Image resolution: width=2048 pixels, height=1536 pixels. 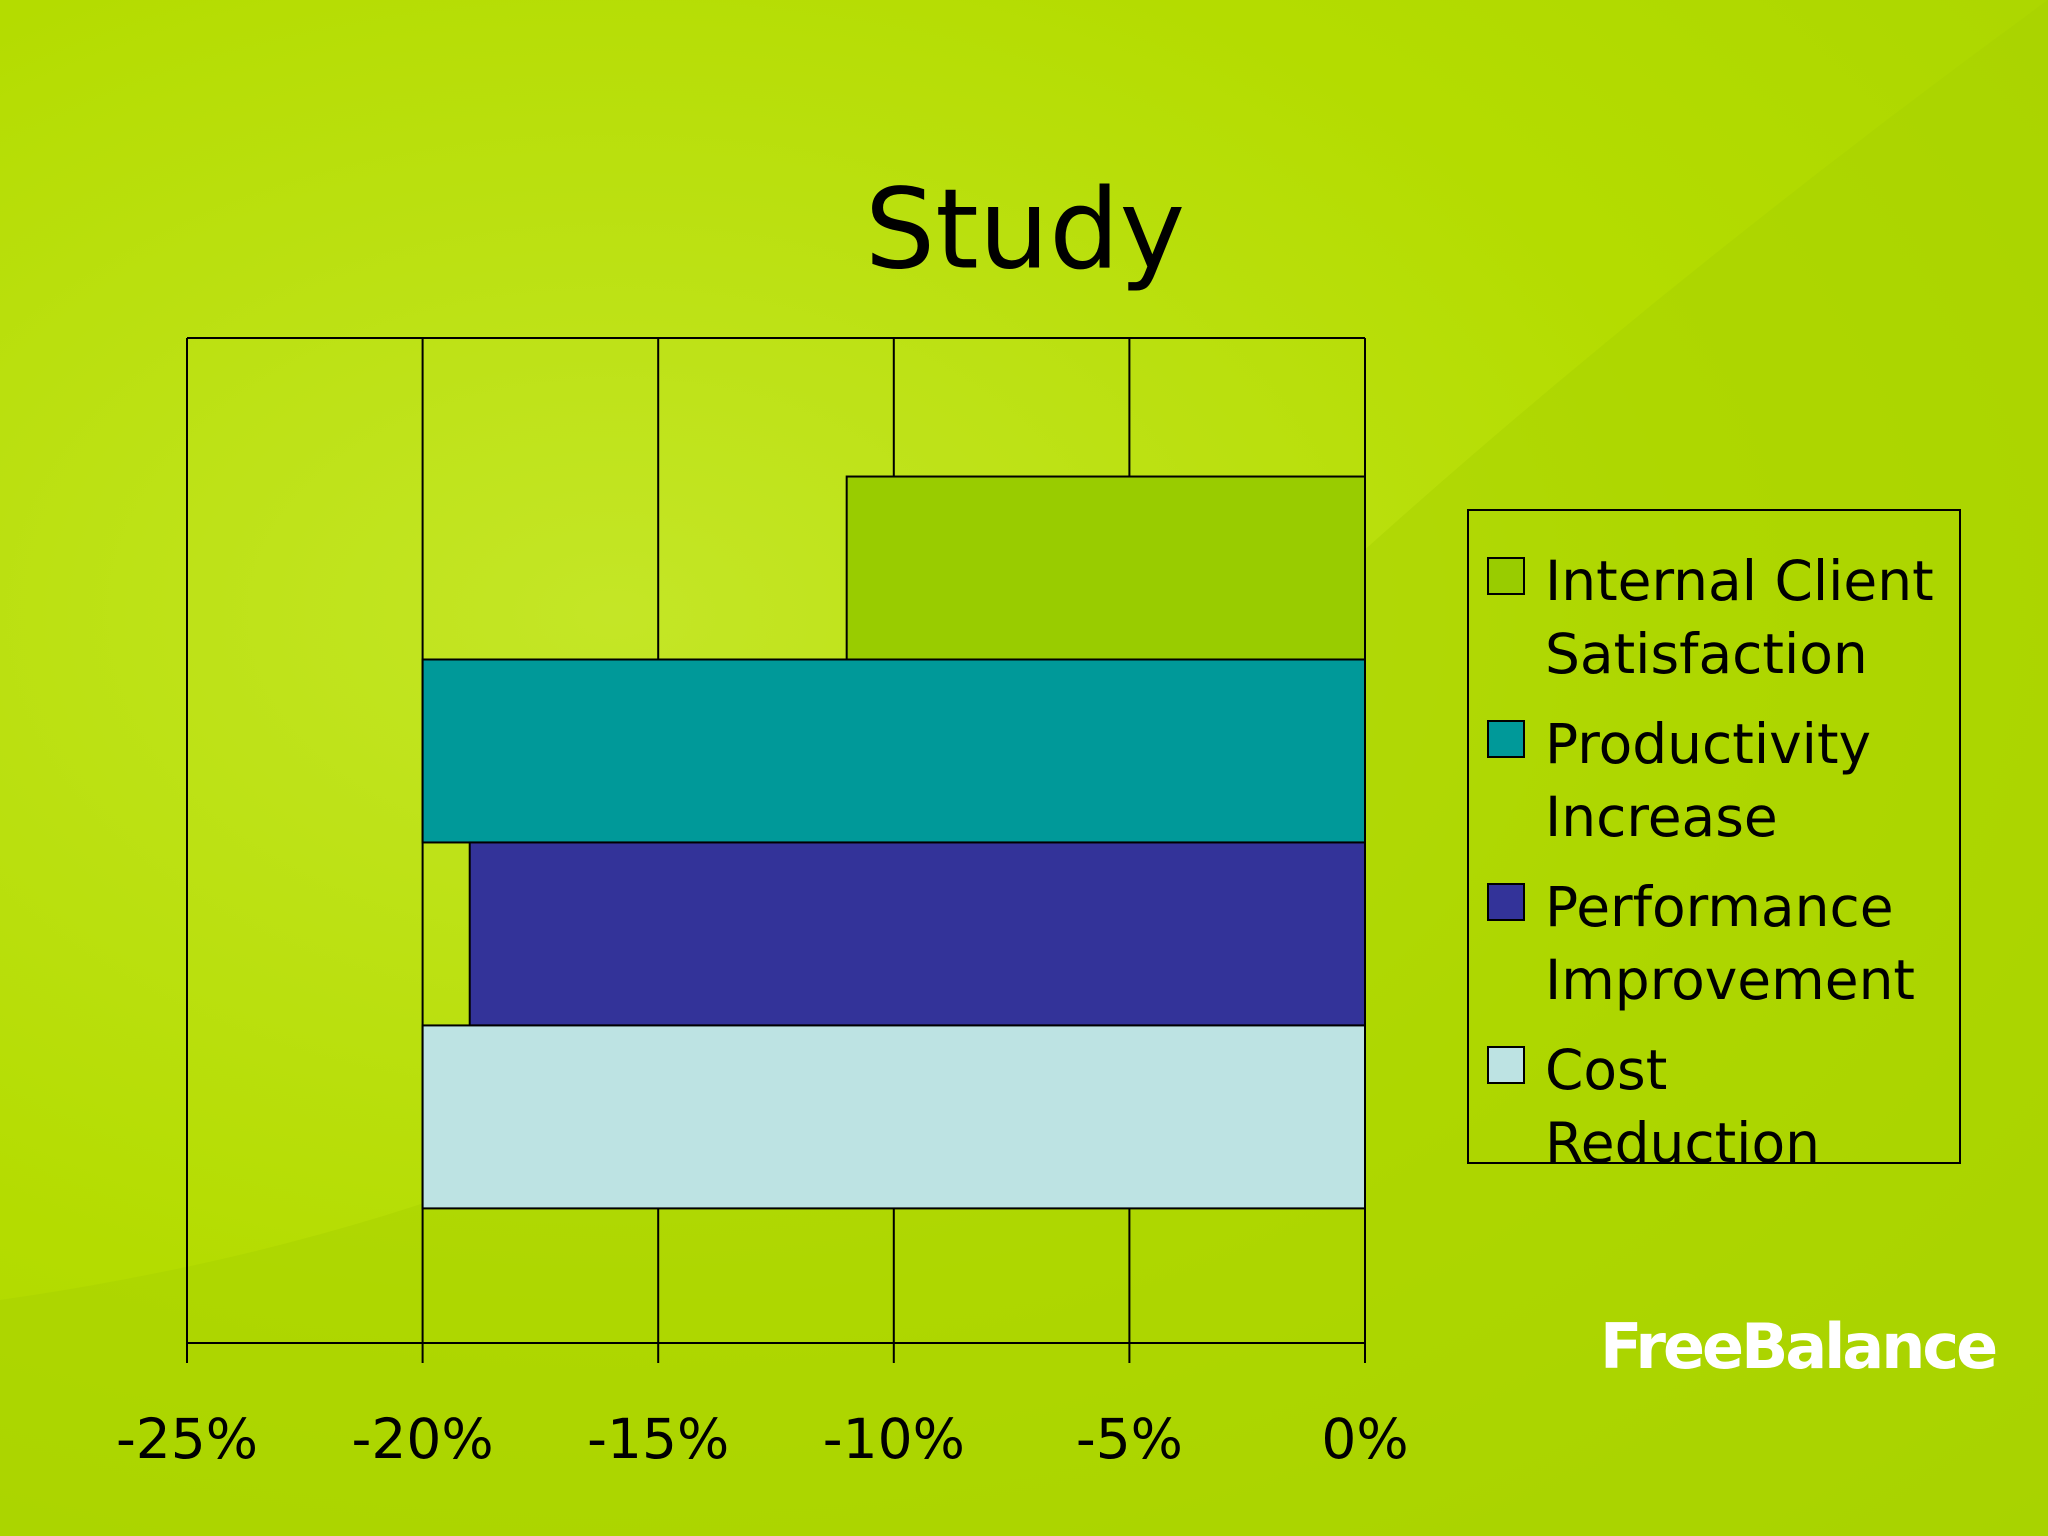 I want to click on x-tick-label: -5%, so click(x=1129, y=1439).